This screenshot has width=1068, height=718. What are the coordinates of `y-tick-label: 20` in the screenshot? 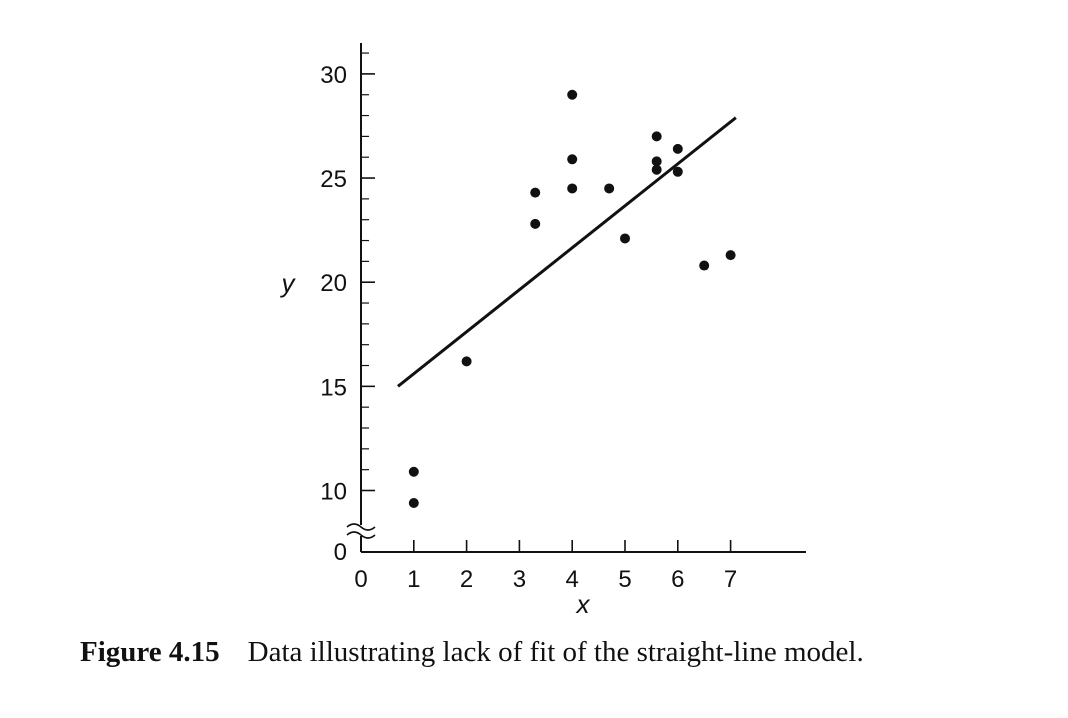 It's located at (333, 283).